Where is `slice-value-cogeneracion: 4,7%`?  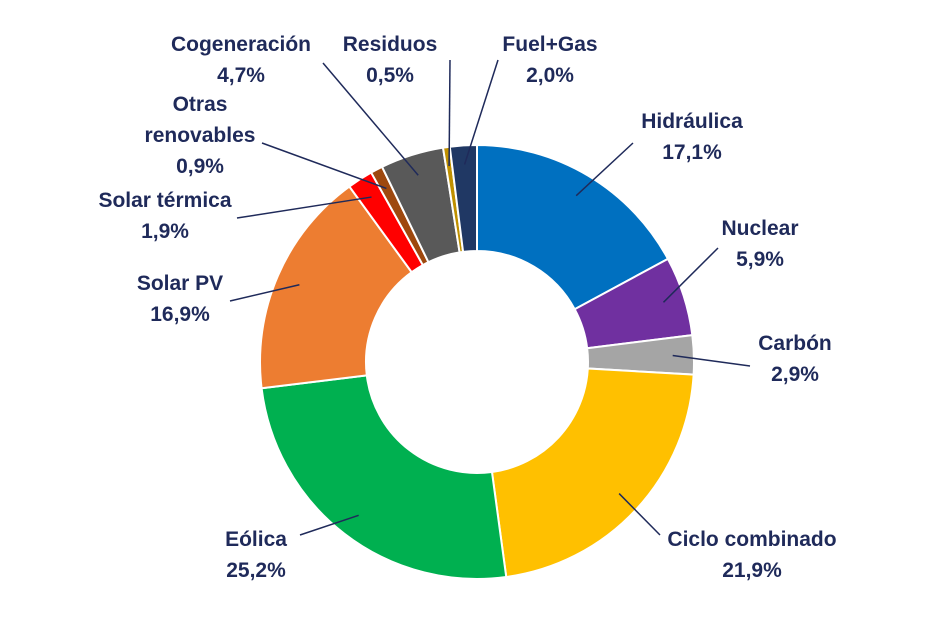
slice-value-cogeneracion: 4,7% is located at coordinates (241, 75).